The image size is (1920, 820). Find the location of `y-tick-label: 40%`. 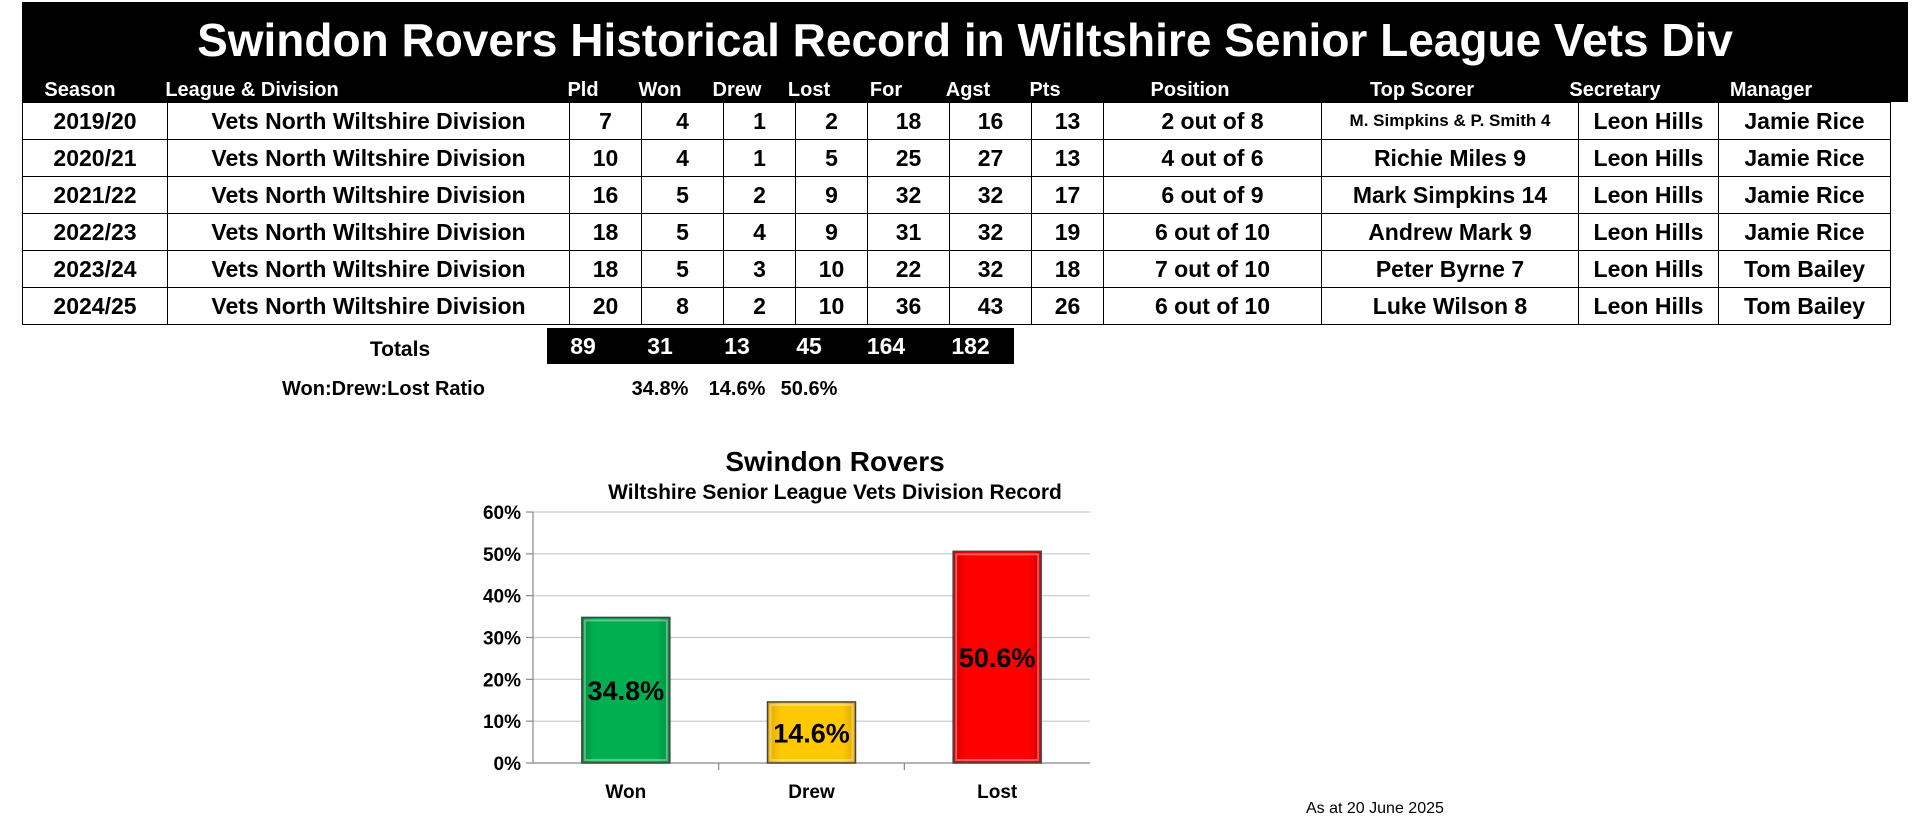

y-tick-label: 40% is located at coordinates (502, 597).